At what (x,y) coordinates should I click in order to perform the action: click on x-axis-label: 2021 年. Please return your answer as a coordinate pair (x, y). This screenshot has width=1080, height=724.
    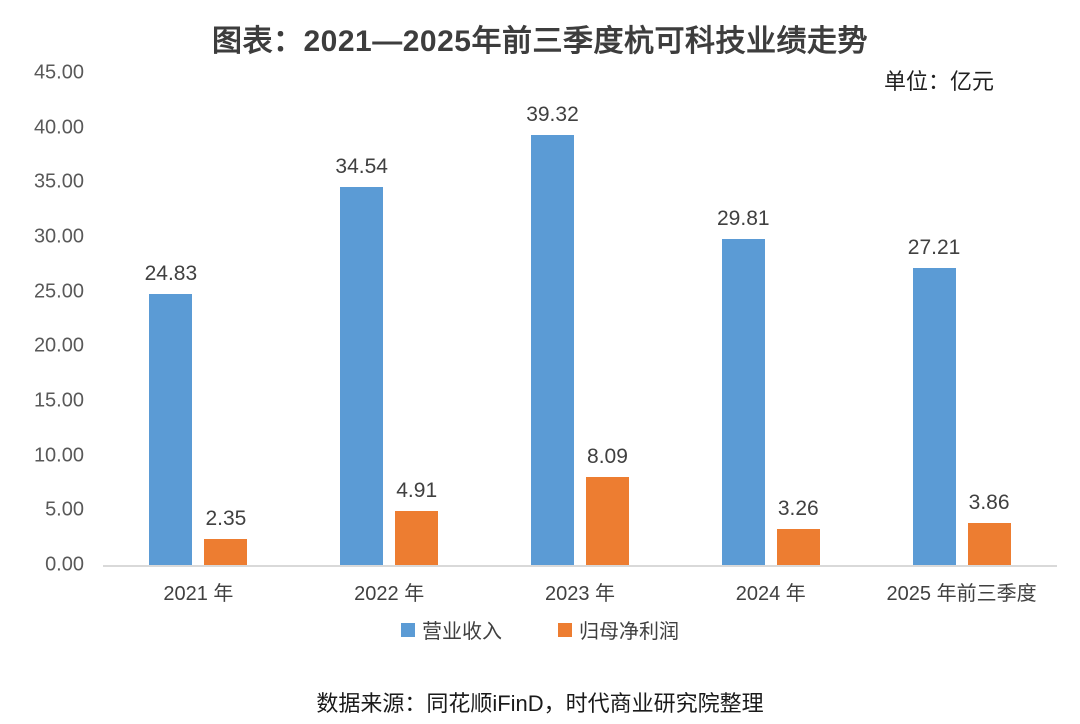
    Looking at the image, I should click on (198, 594).